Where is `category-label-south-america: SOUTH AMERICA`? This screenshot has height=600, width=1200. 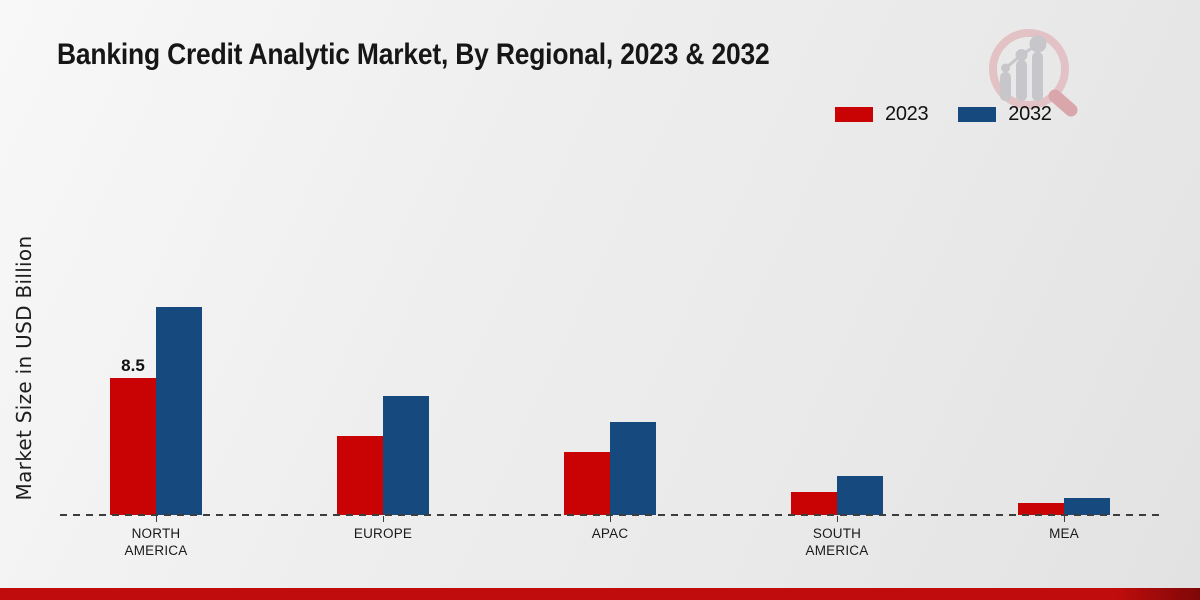
category-label-south-america: SOUTH AMERICA is located at coordinates (837, 542).